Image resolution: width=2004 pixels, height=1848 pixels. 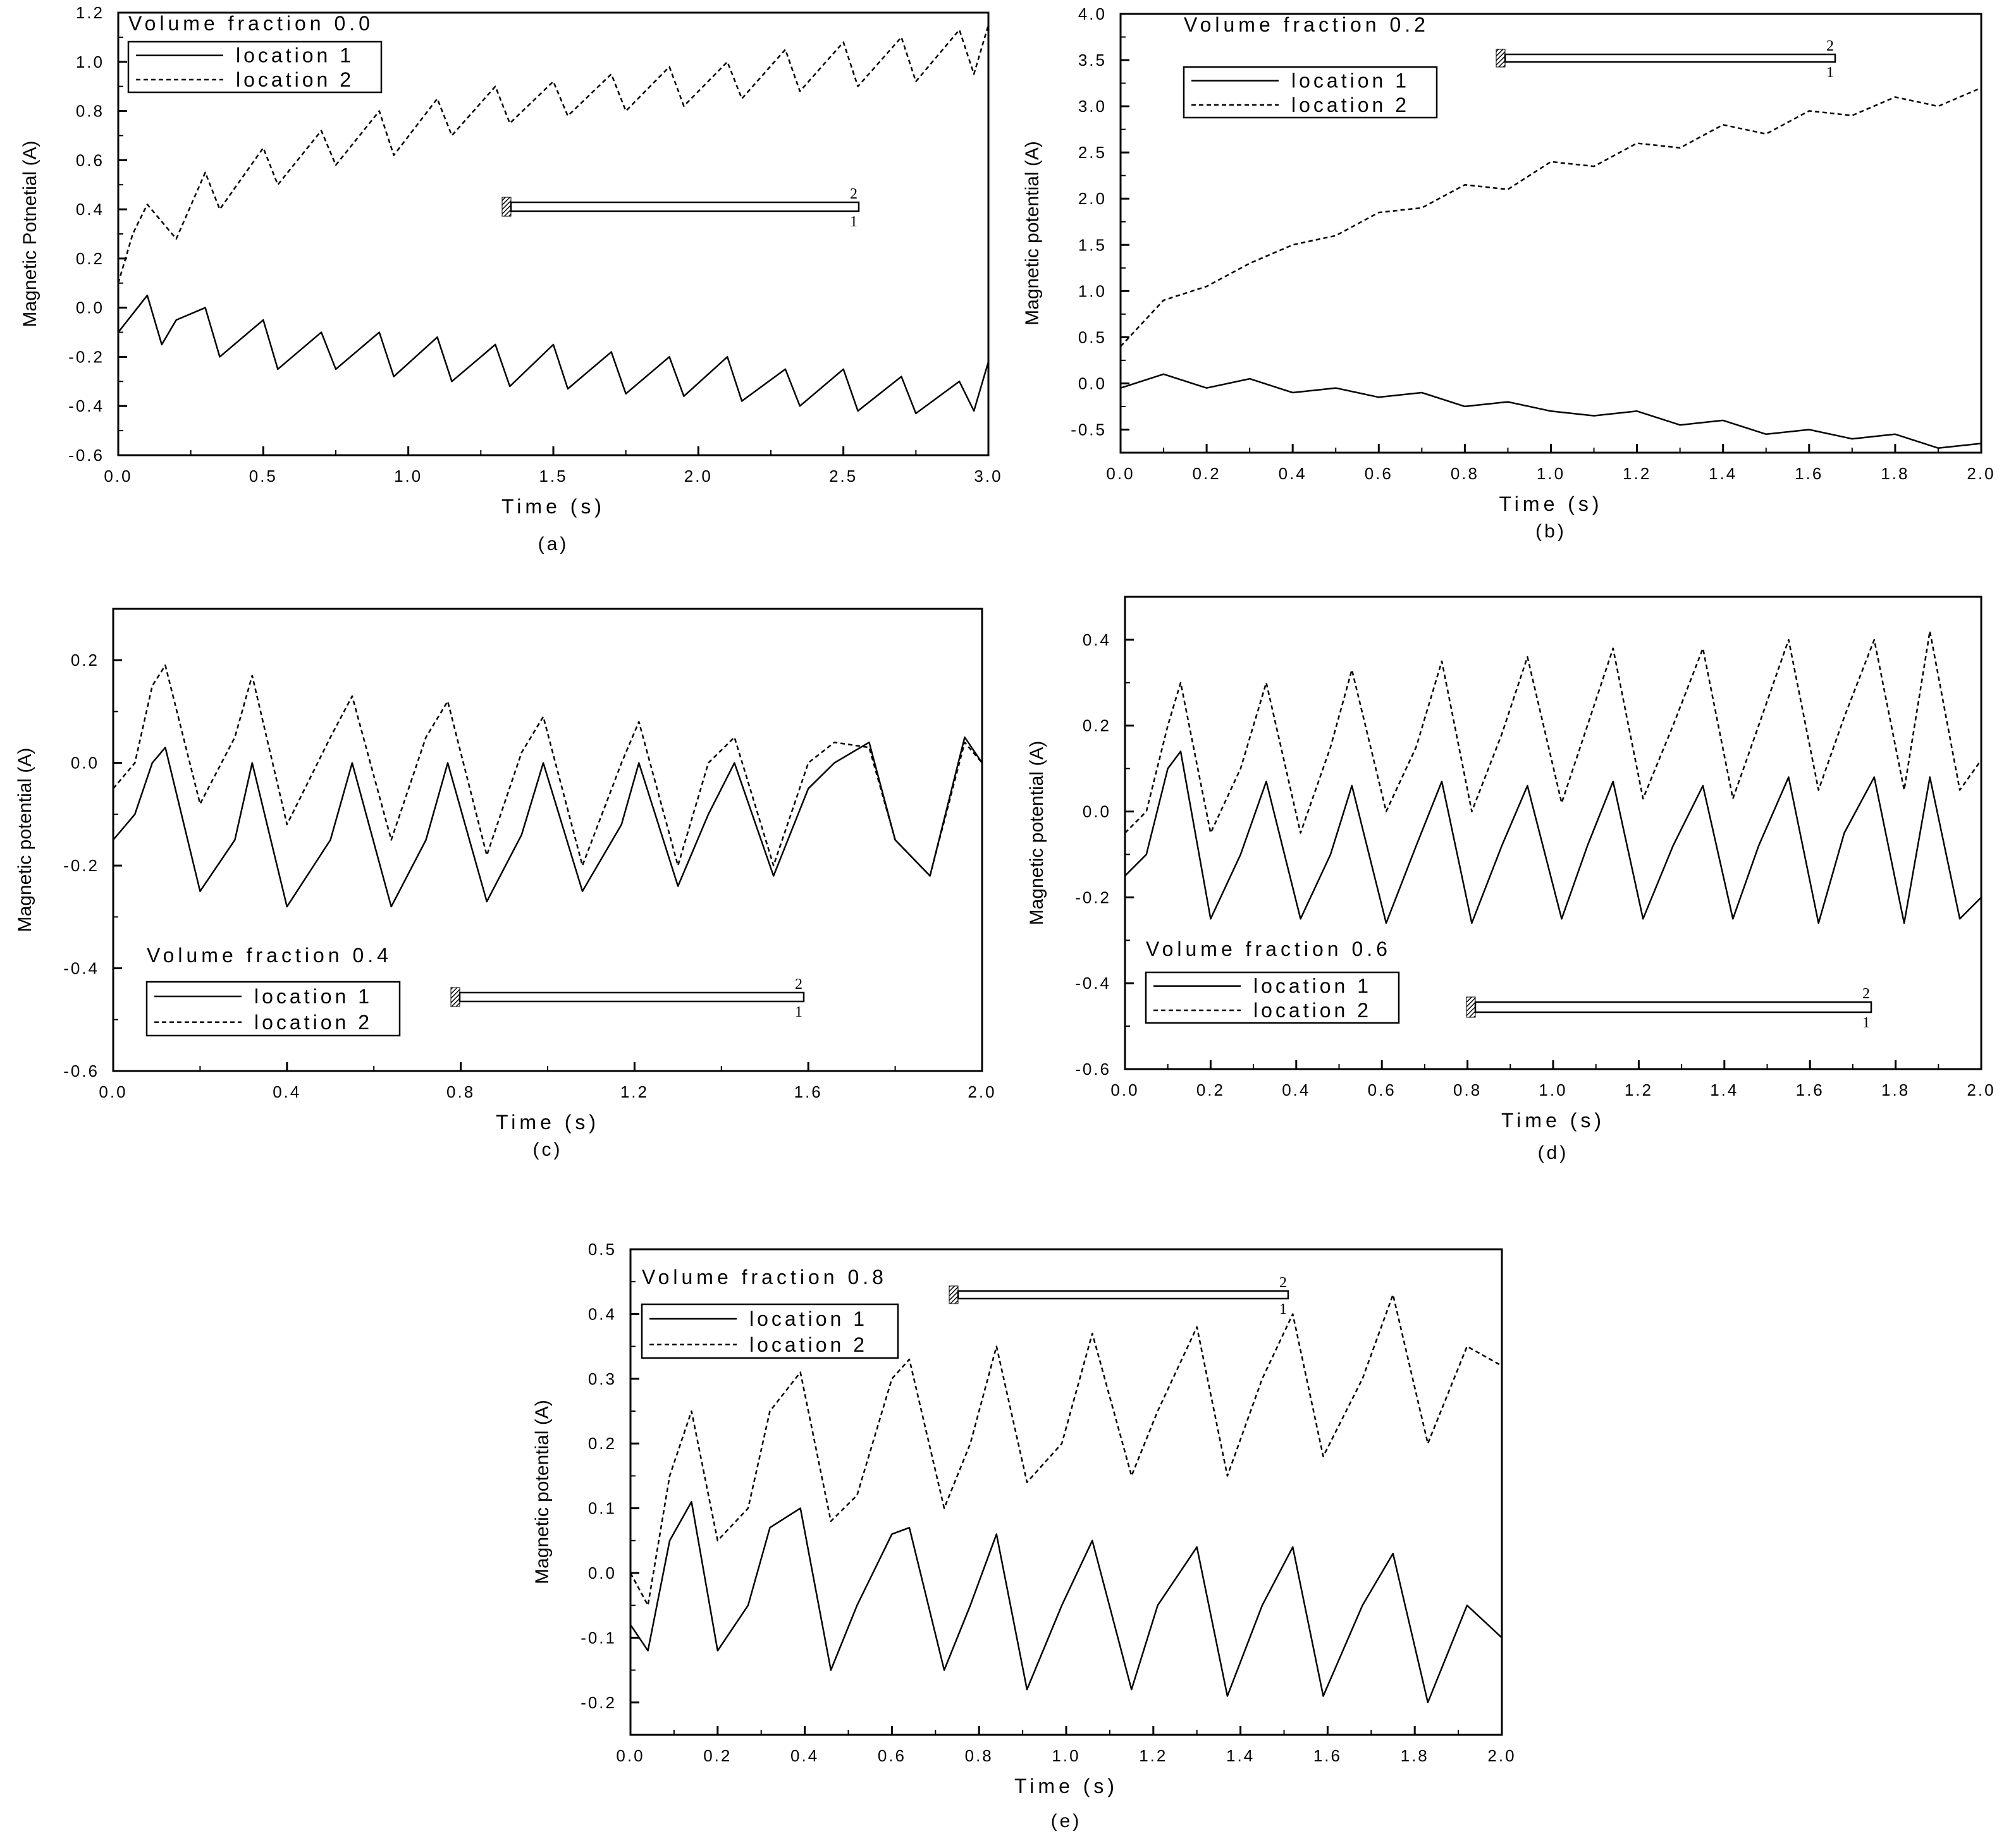 I want to click on y-tick-label: 1.2, so click(x=90, y=12).